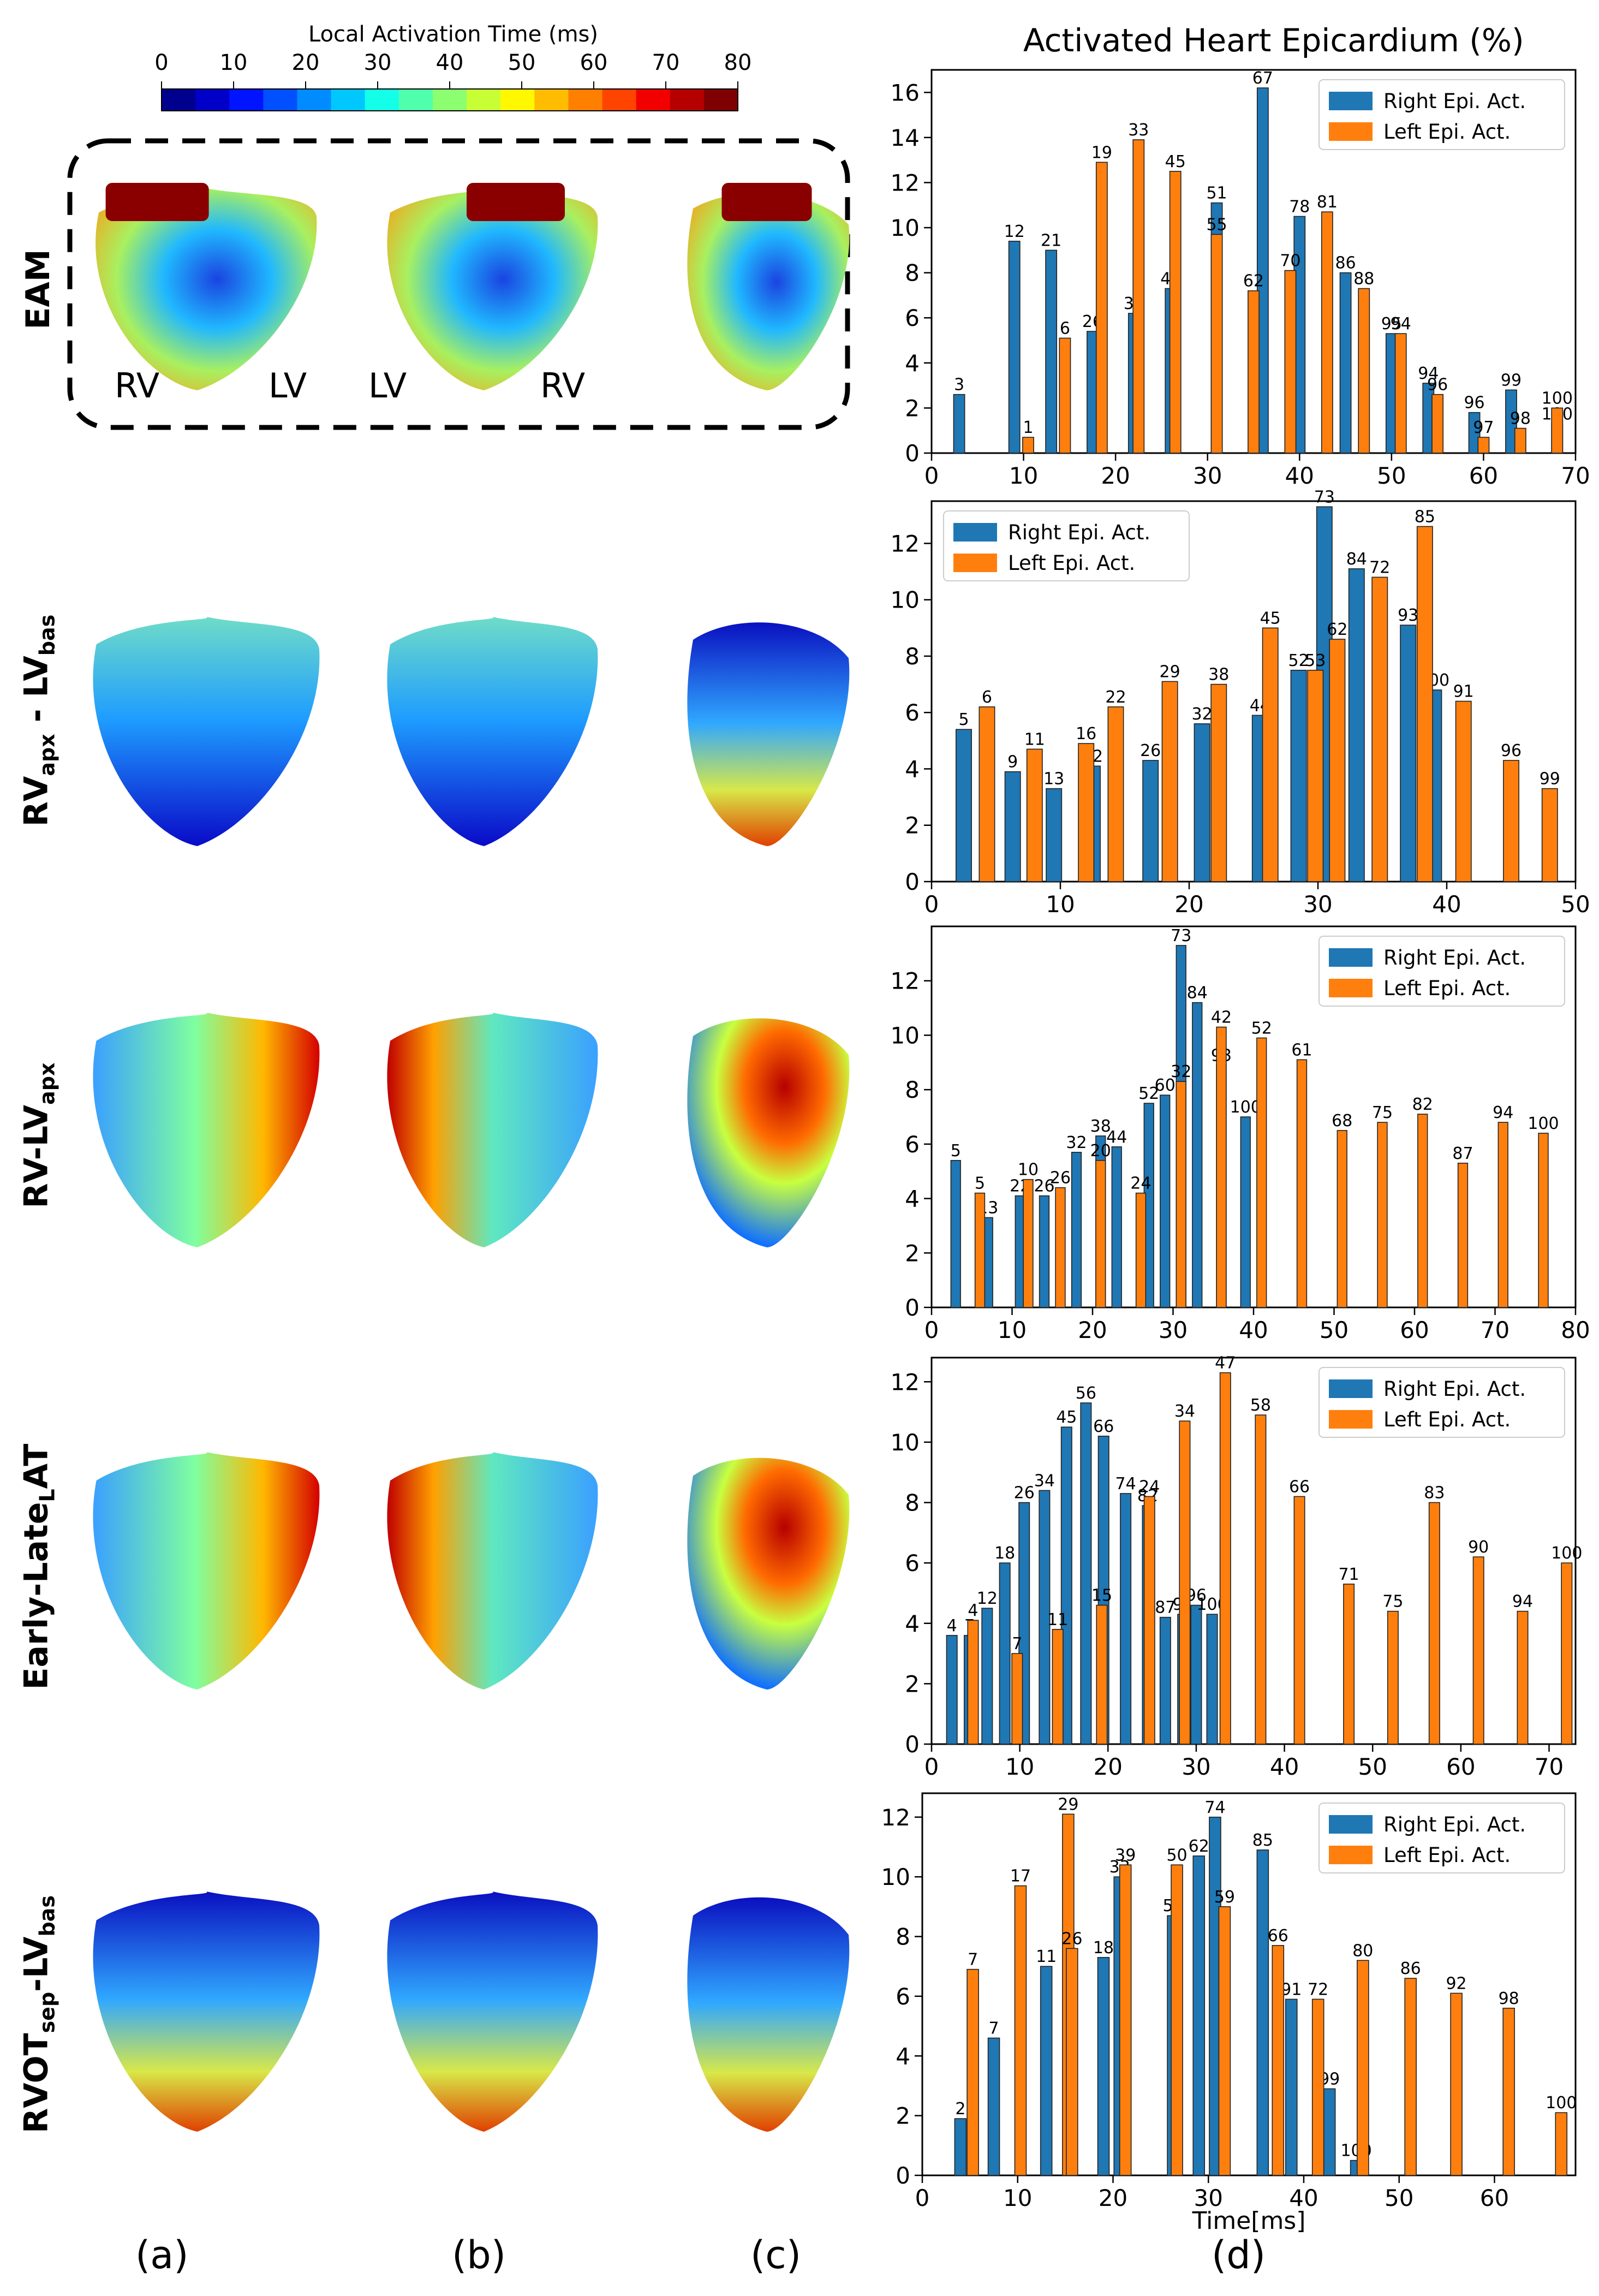 The width and height of the screenshot is (1599, 2296). I want to click on y-tick-label: 12, so click(906, 543).